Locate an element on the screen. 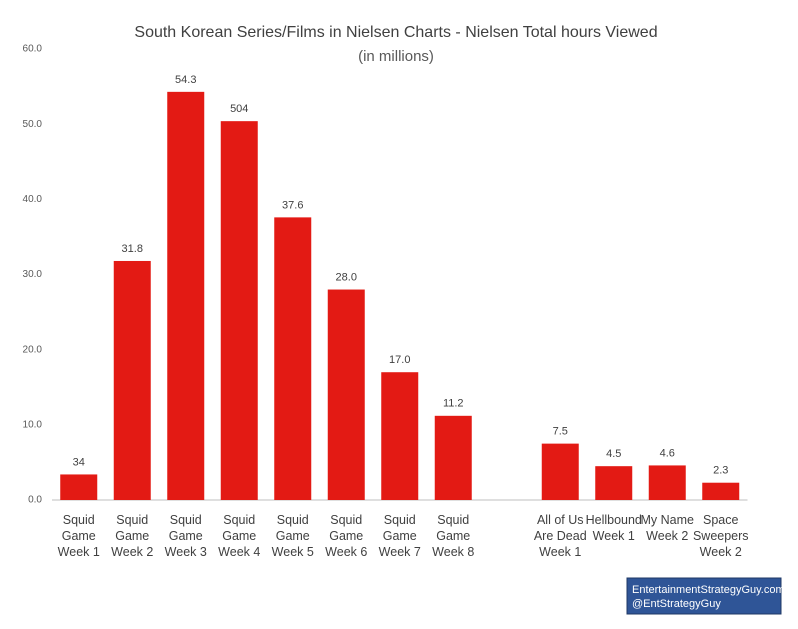 The height and width of the screenshot is (629, 798). y-tick-label: 40.0 is located at coordinates (33, 199).